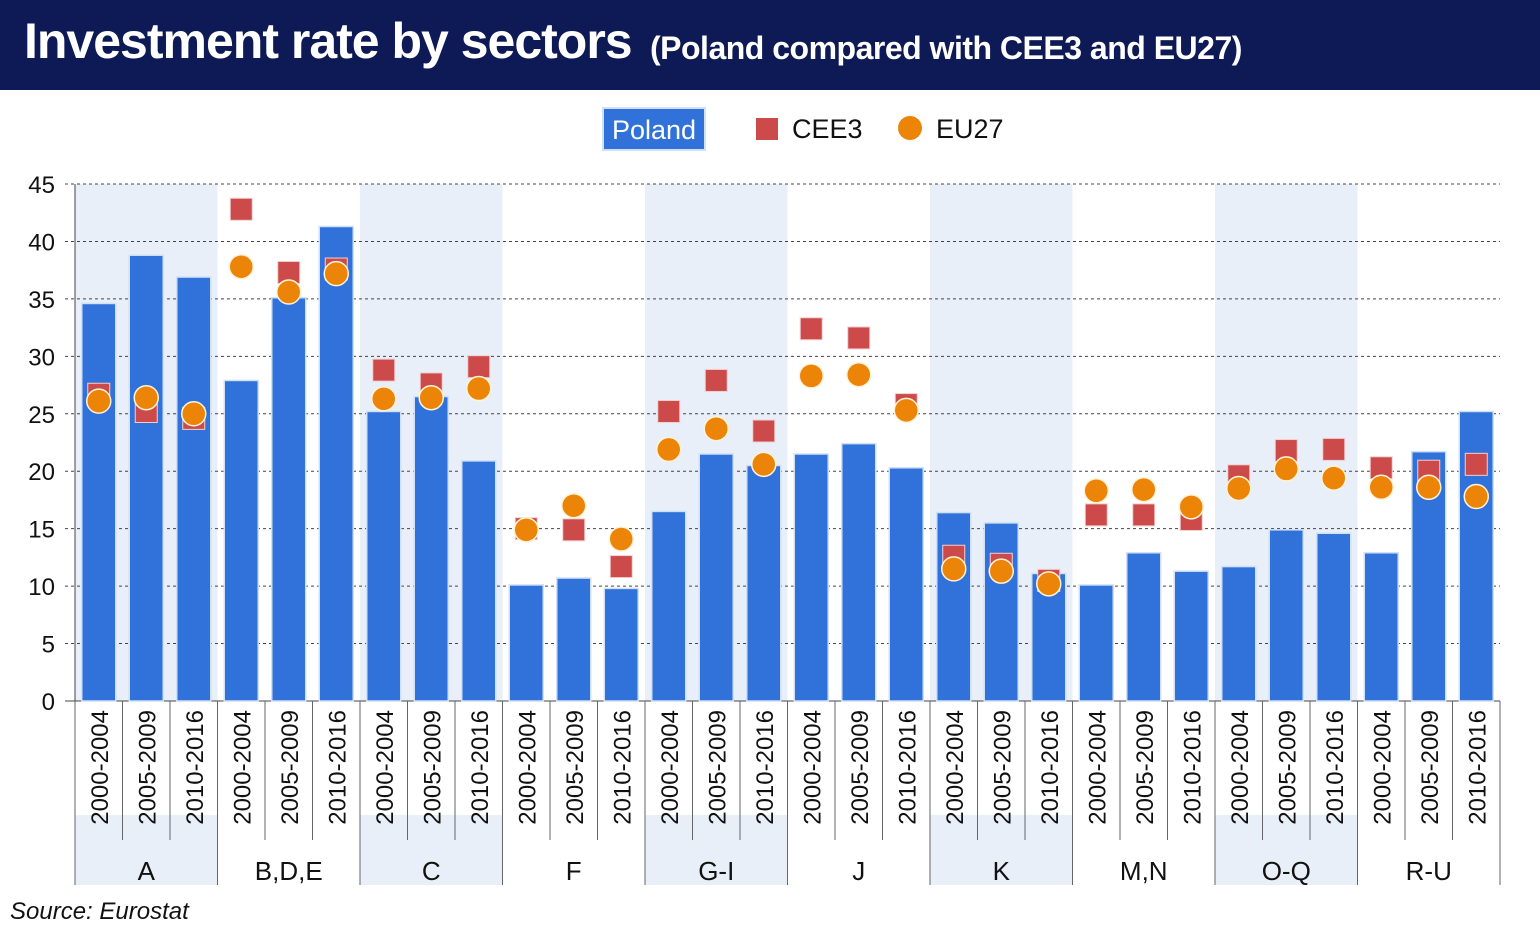 This screenshot has height=937, width=1540. What do you see at coordinates (41, 530) in the screenshot?
I see `y-tick-label: 15` at bounding box center [41, 530].